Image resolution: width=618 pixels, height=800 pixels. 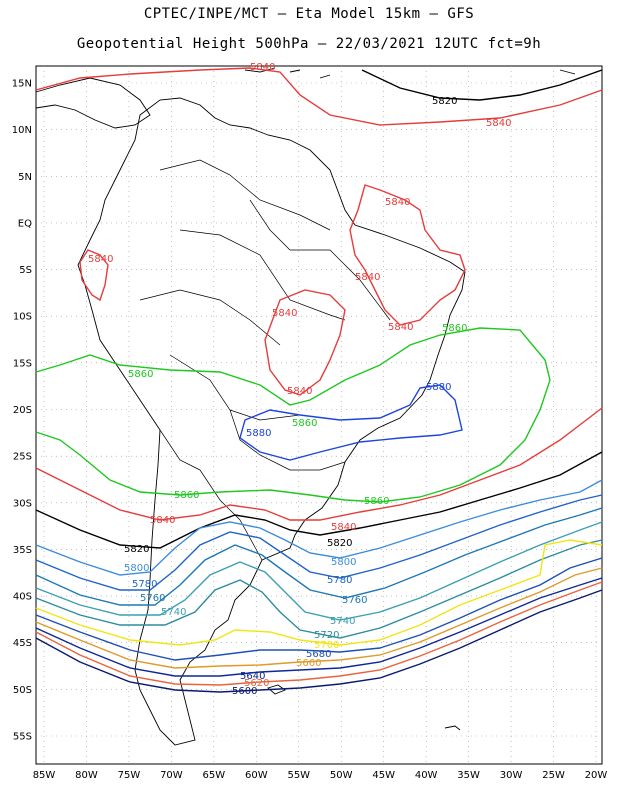 I want to click on label-5760-b: 5760, so click(x=354, y=600).